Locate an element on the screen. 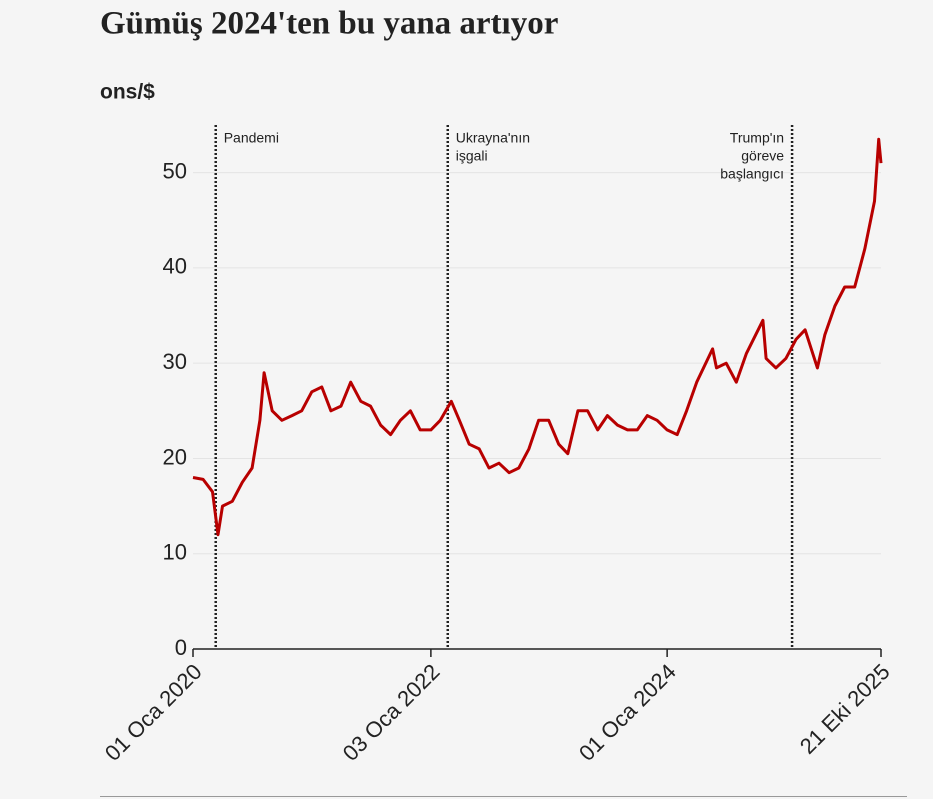 The width and height of the screenshot is (933, 799). y-tick-label: 20 is located at coordinates (175, 456).